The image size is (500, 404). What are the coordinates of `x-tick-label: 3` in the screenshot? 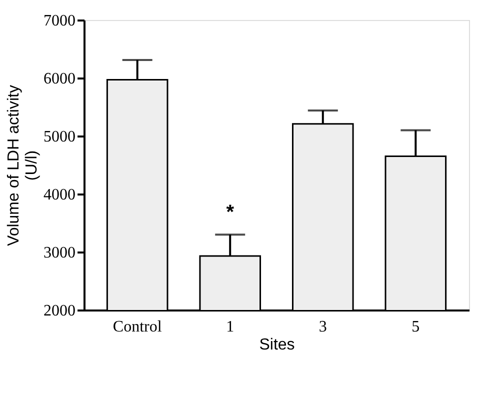 It's located at (322, 327).